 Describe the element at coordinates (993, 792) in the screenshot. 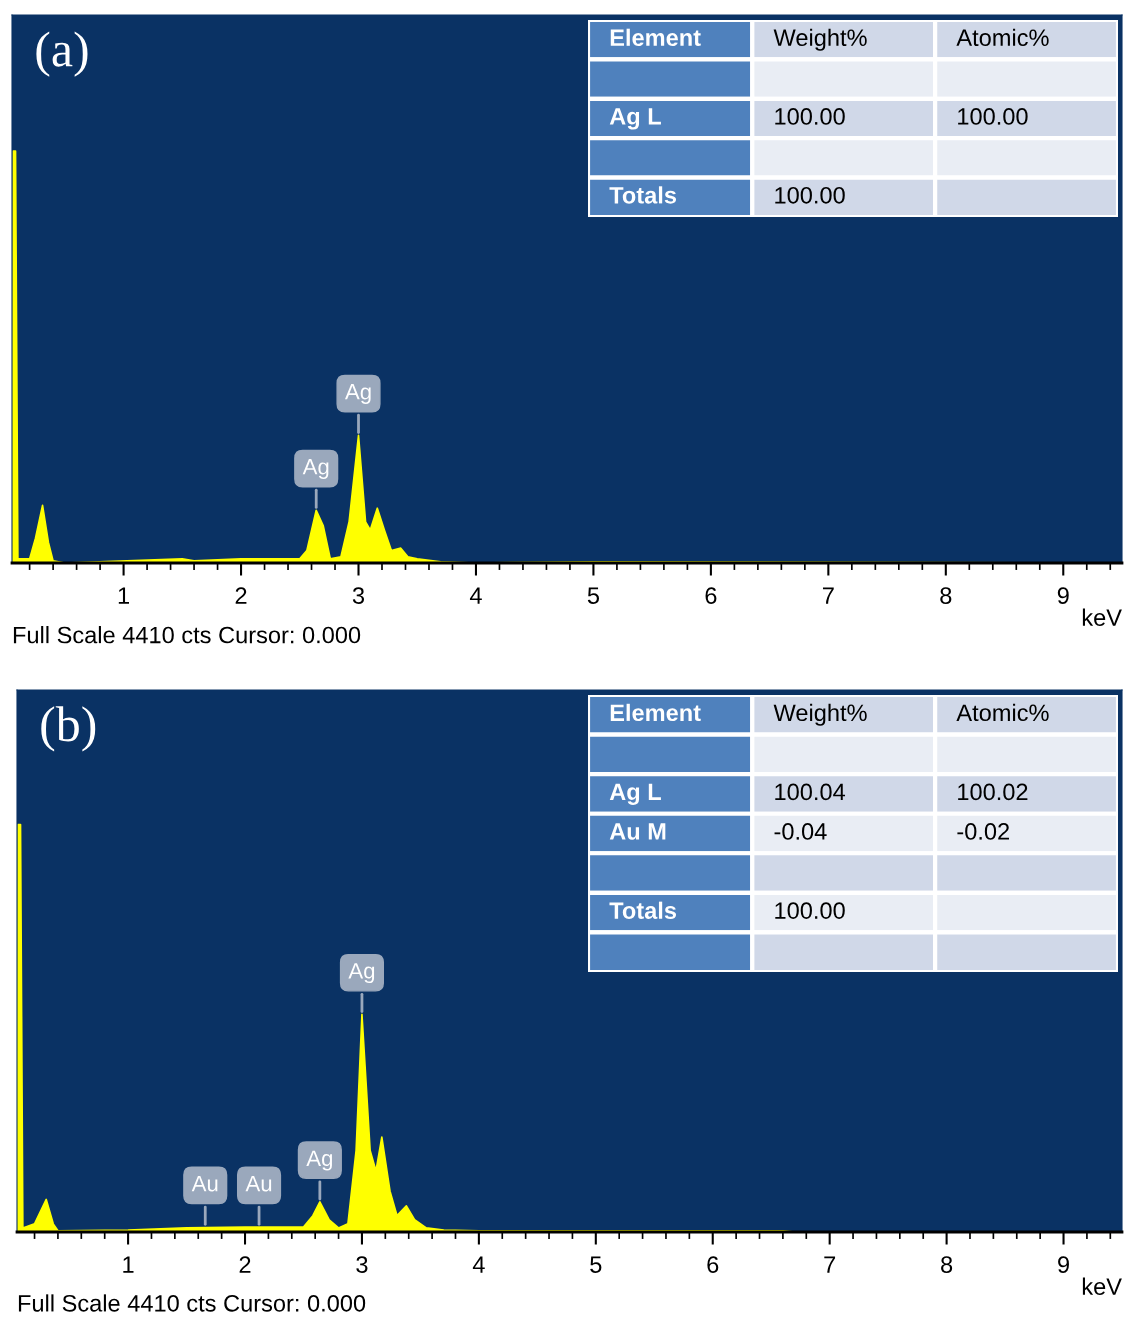

I see `text: 100.02` at that location.